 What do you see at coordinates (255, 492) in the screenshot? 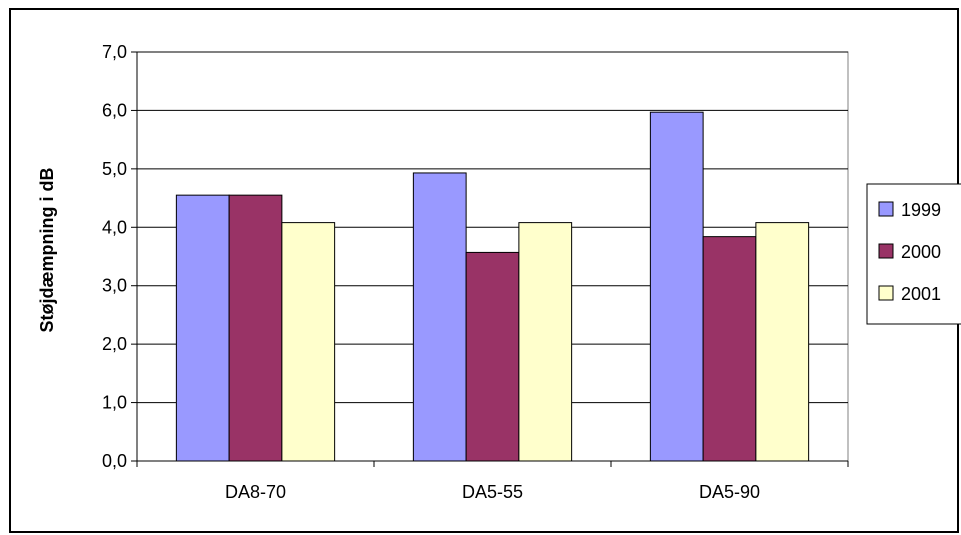
I see `x-tick-label: DA8-70` at bounding box center [255, 492].